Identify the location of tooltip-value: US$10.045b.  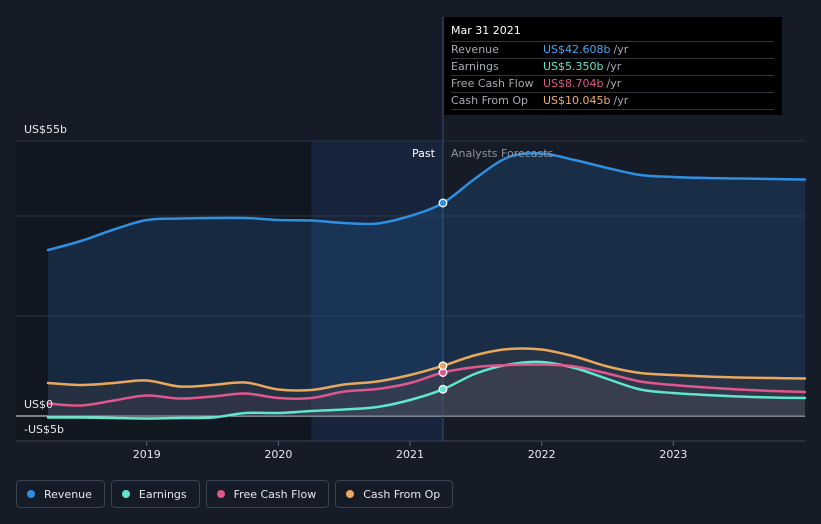
(577, 100).